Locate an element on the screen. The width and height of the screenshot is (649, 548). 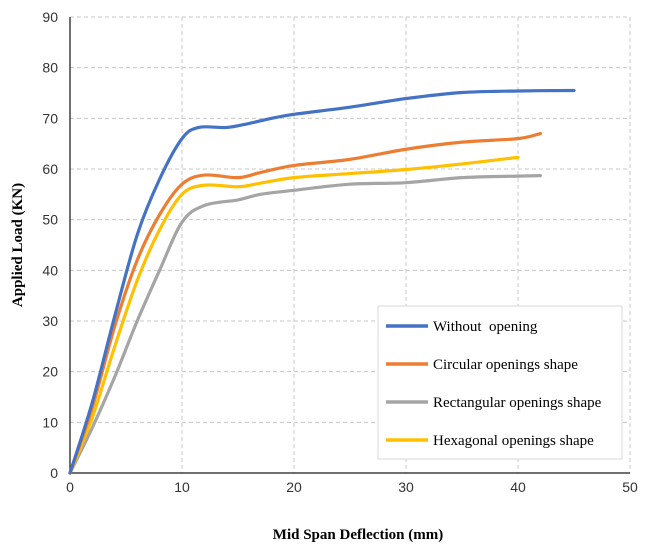
legend-label-without-opening: Without opening is located at coordinates (485, 327).